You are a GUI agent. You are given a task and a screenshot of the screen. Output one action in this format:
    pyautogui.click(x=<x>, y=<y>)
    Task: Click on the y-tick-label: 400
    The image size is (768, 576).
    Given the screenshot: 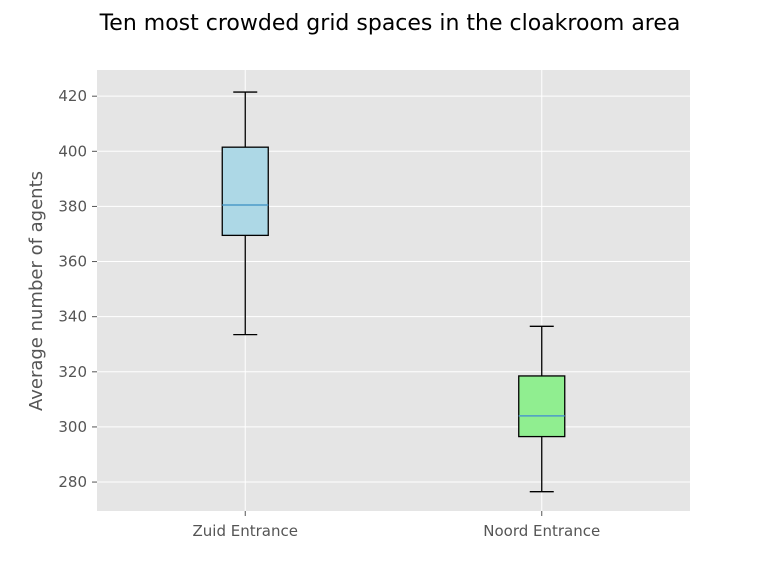 What is the action you would take?
    pyautogui.click(x=72, y=151)
    